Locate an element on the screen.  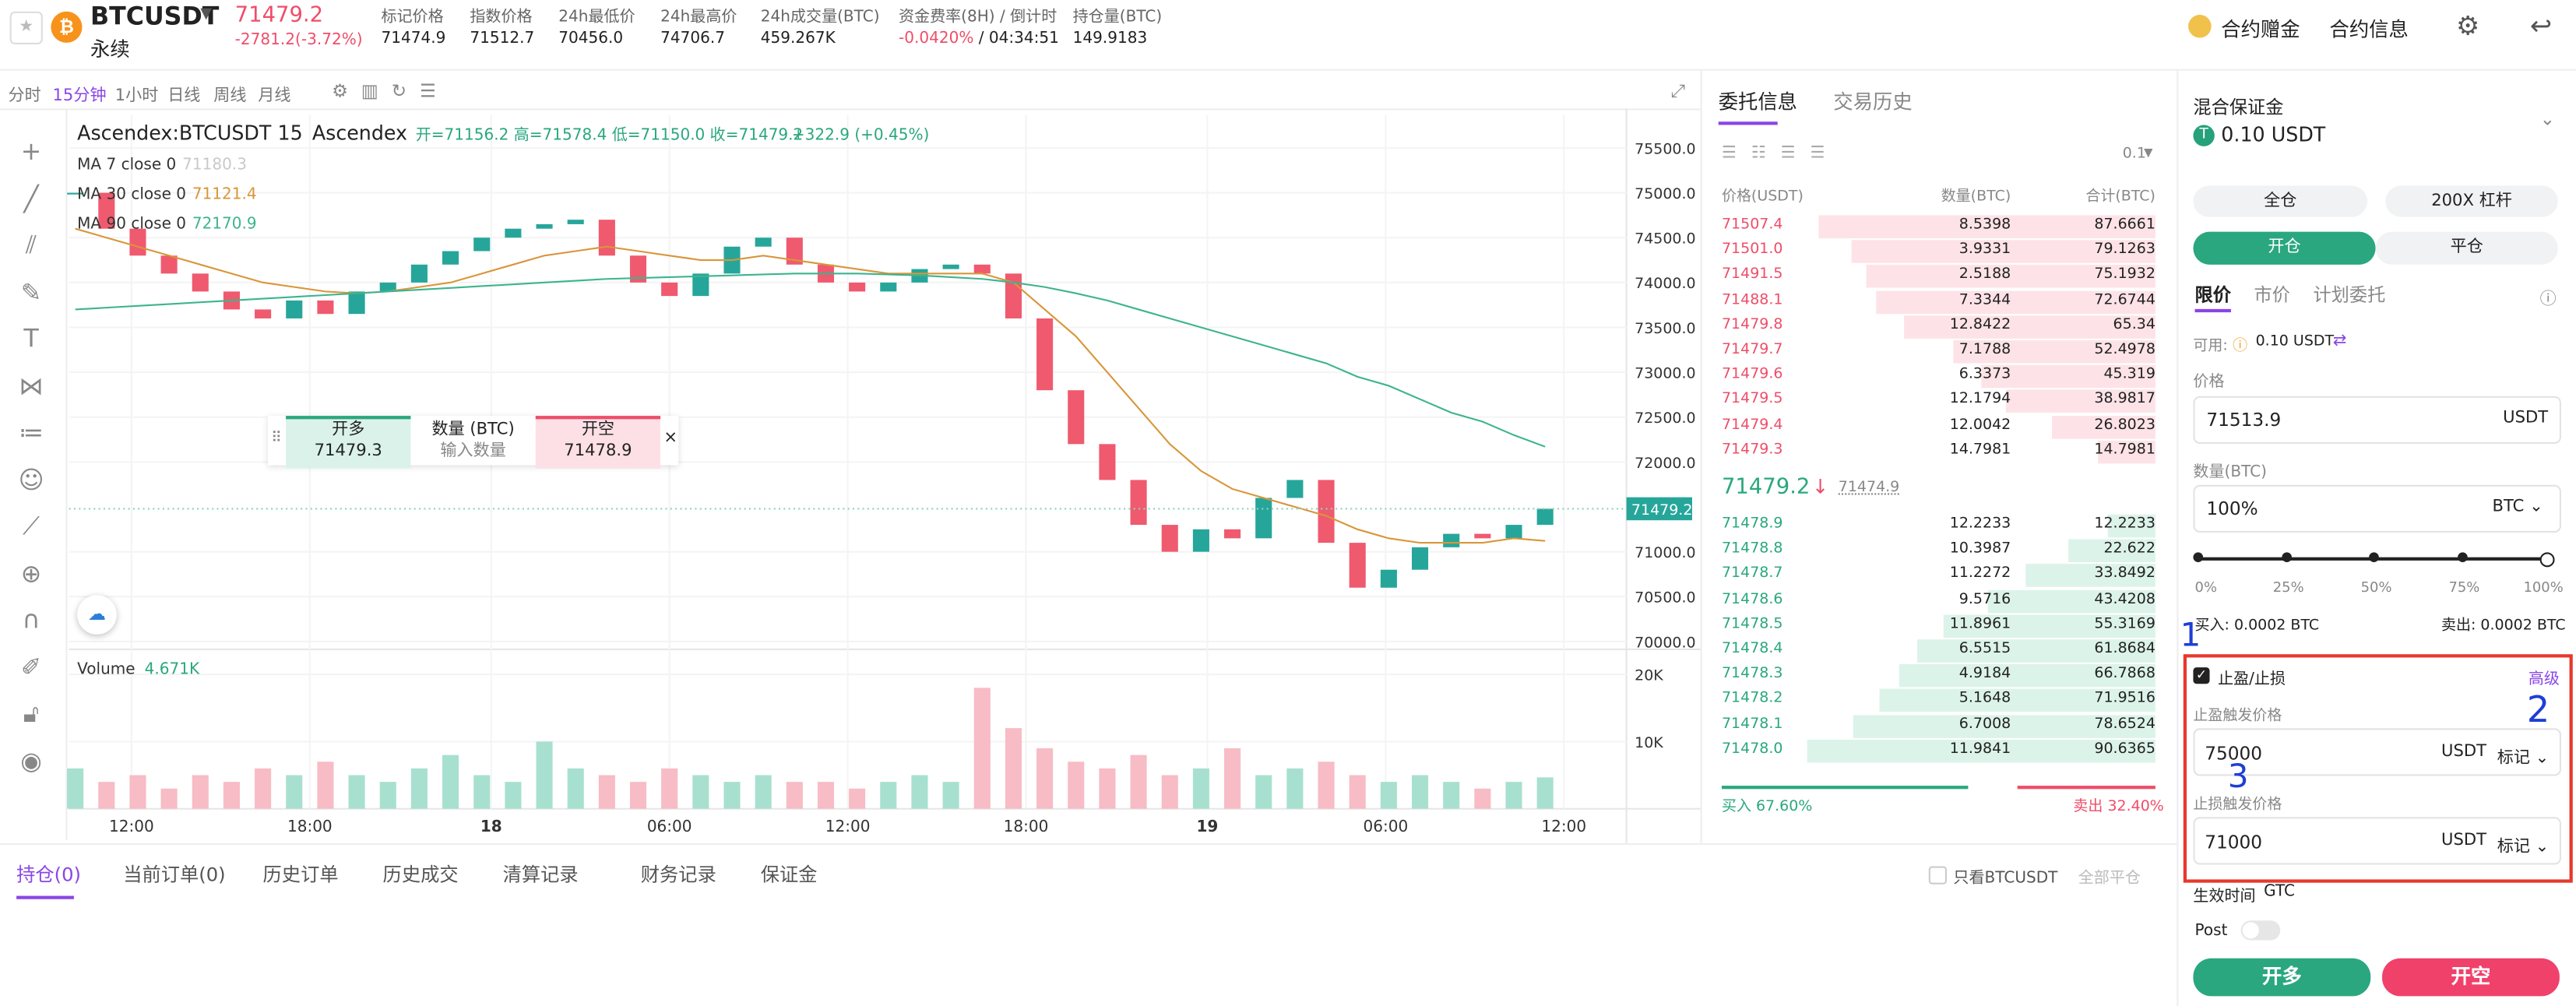
book-price: 71478.0 is located at coordinates (1752, 749).